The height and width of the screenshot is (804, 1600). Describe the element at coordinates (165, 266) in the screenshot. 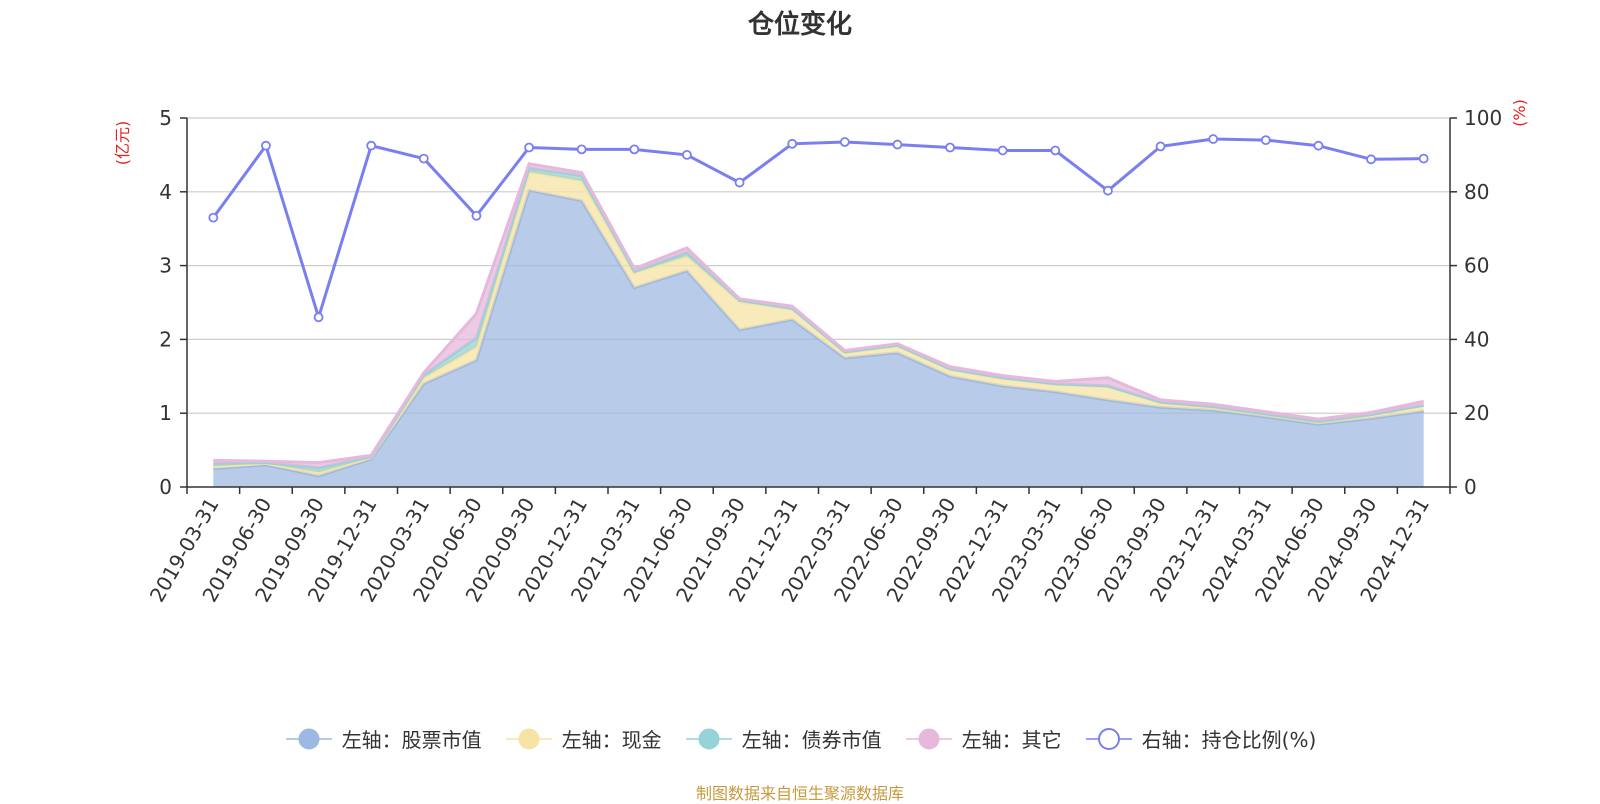

I see `left-tick-label: 3` at that location.